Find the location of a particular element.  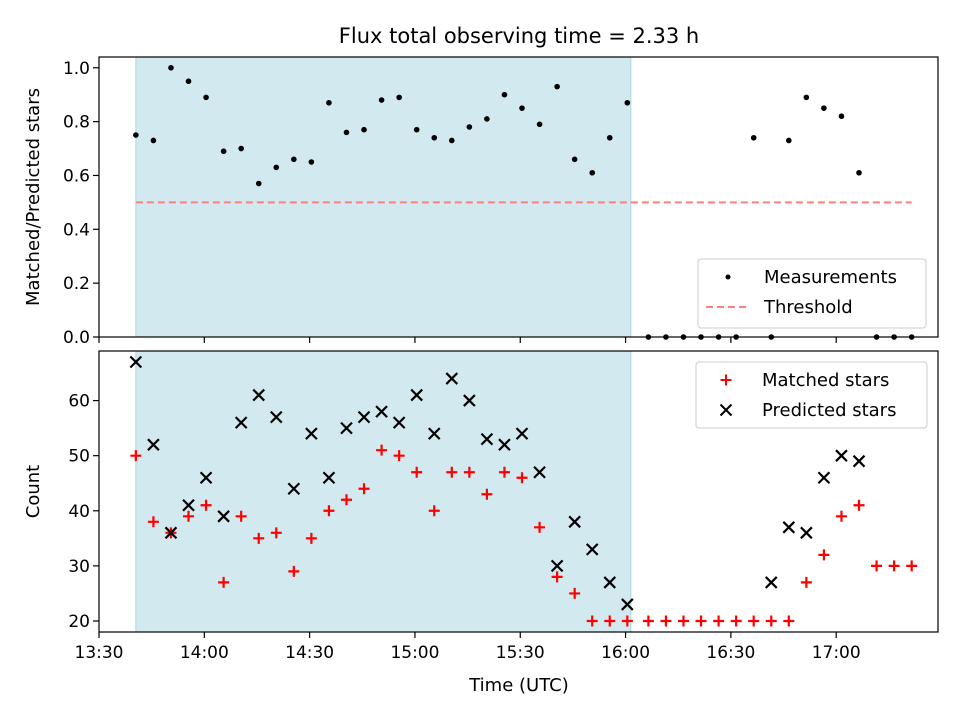

legend-box is located at coordinates (811, 395).